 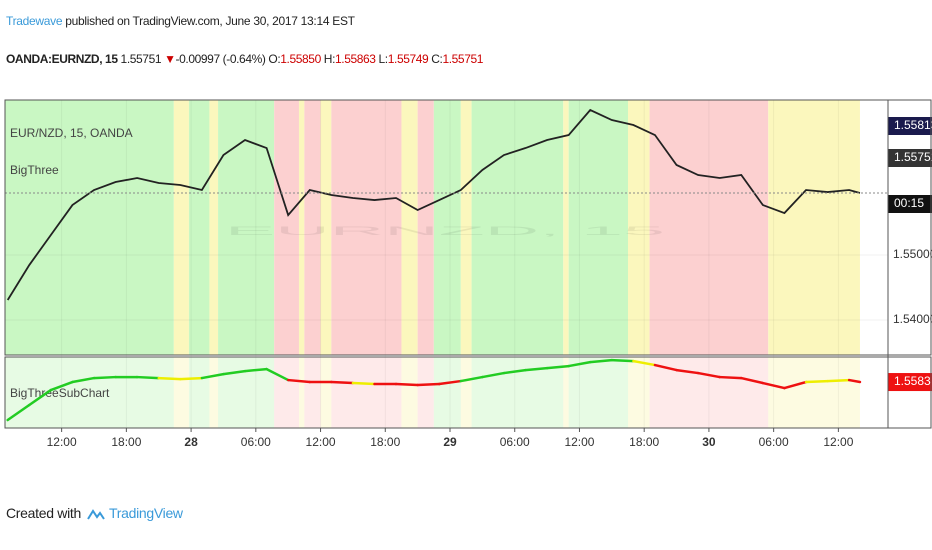 I want to click on footer: Created with TradingView, so click(x=94, y=513).